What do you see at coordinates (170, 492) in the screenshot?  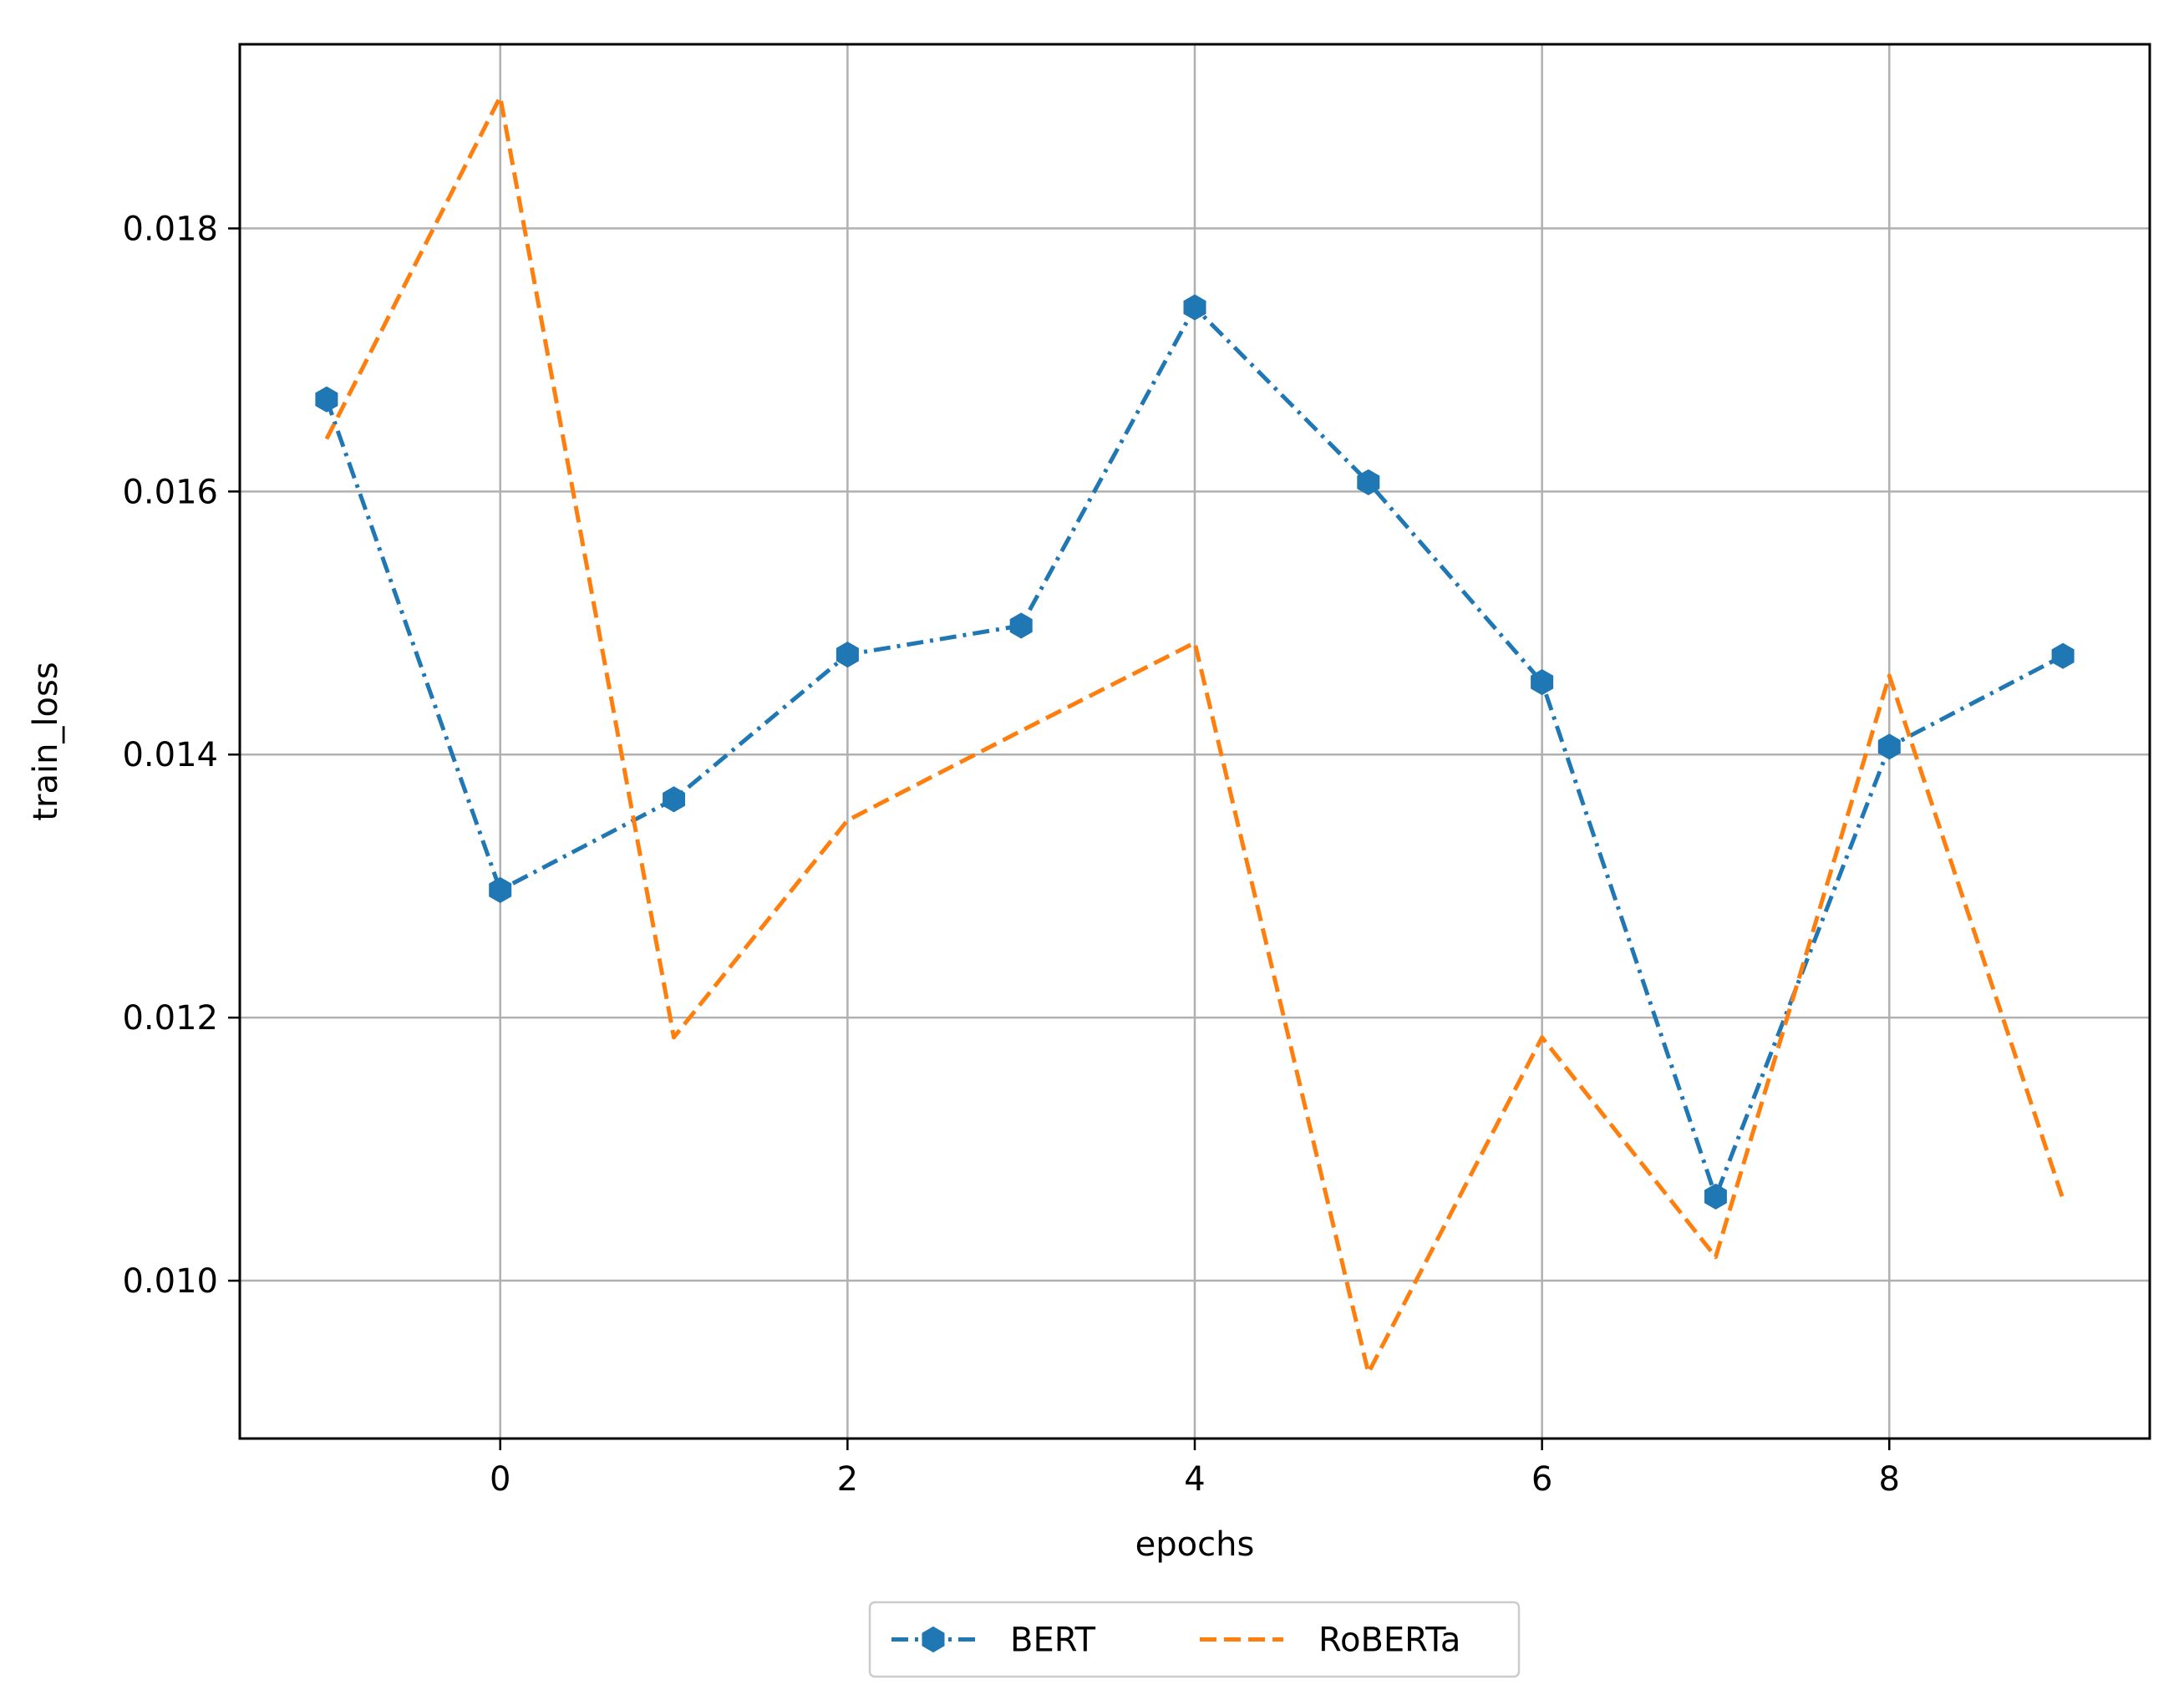 I see `y-tick-label: 0.016` at bounding box center [170, 492].